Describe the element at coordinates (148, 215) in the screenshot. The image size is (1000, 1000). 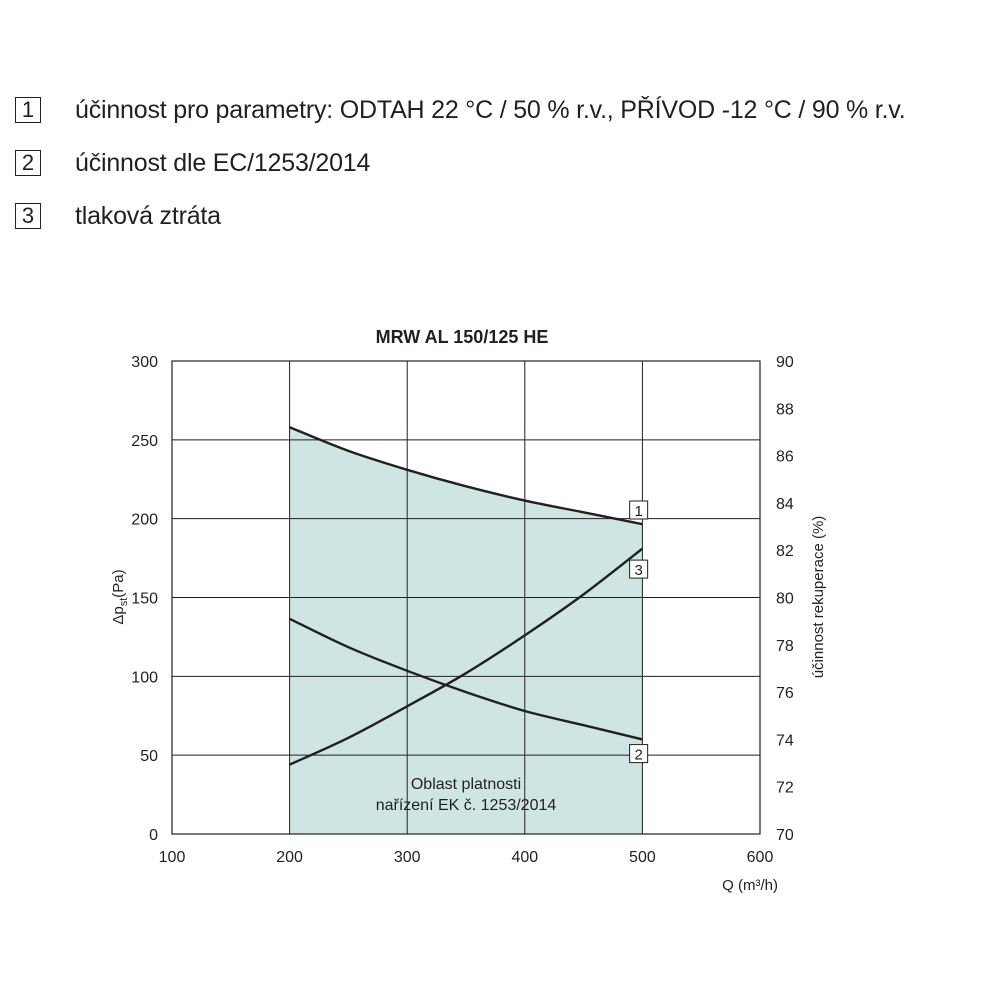
I see `legend-text: tlaková ztráta` at that location.